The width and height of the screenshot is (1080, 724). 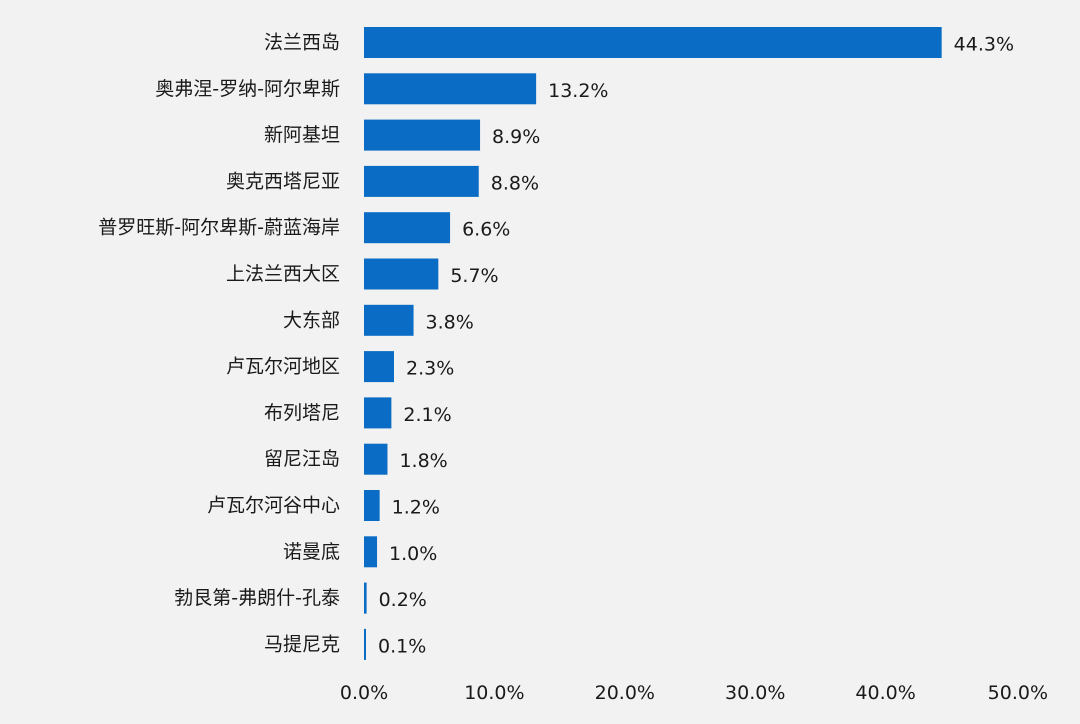 What do you see at coordinates (515, 183) in the screenshot?
I see `value-label: 8.8%` at bounding box center [515, 183].